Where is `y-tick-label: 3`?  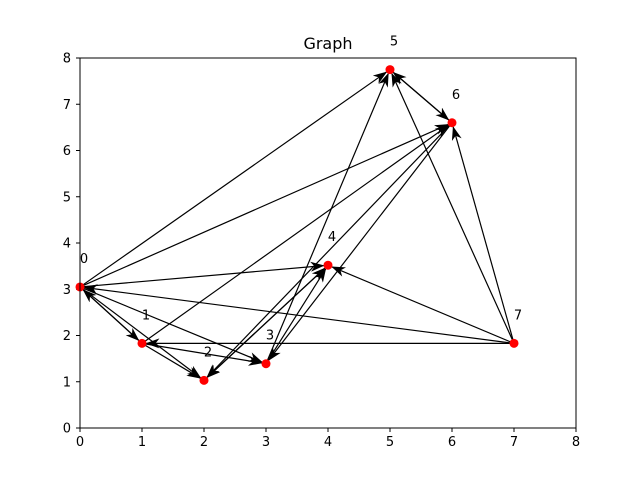
y-tick-label: 3 is located at coordinates (67, 290).